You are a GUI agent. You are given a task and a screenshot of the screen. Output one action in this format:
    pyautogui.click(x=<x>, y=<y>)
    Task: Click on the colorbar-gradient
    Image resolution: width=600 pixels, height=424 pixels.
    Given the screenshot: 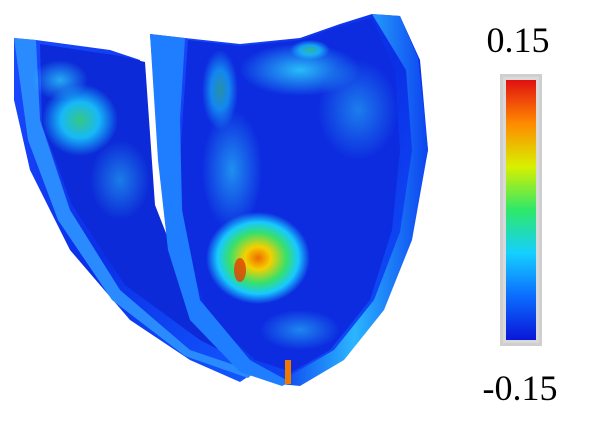 What is the action you would take?
    pyautogui.click(x=521, y=210)
    